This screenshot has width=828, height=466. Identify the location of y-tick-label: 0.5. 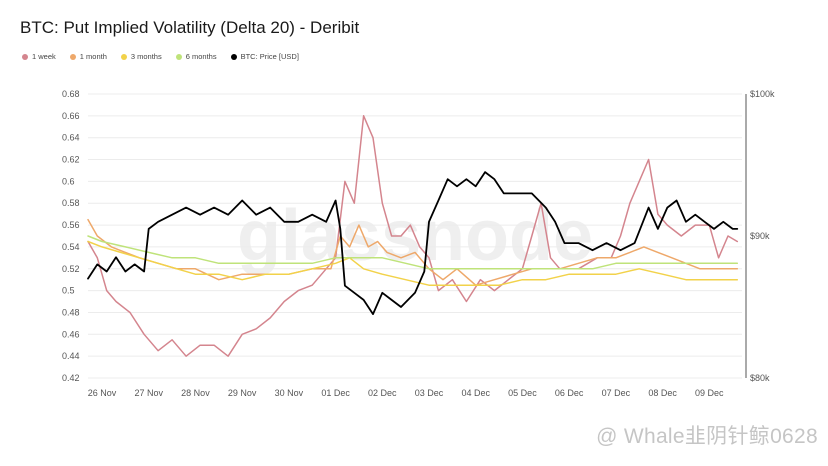
(68, 291).